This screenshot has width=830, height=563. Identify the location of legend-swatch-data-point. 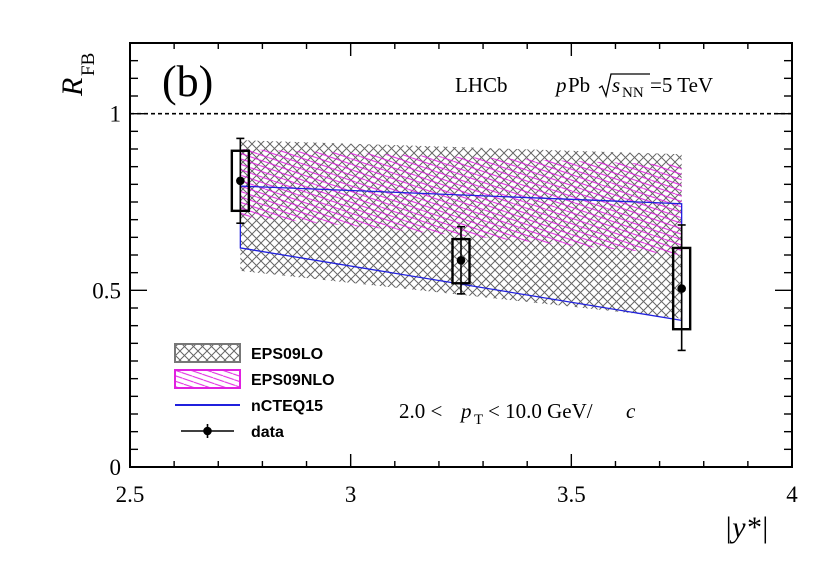
(207, 431).